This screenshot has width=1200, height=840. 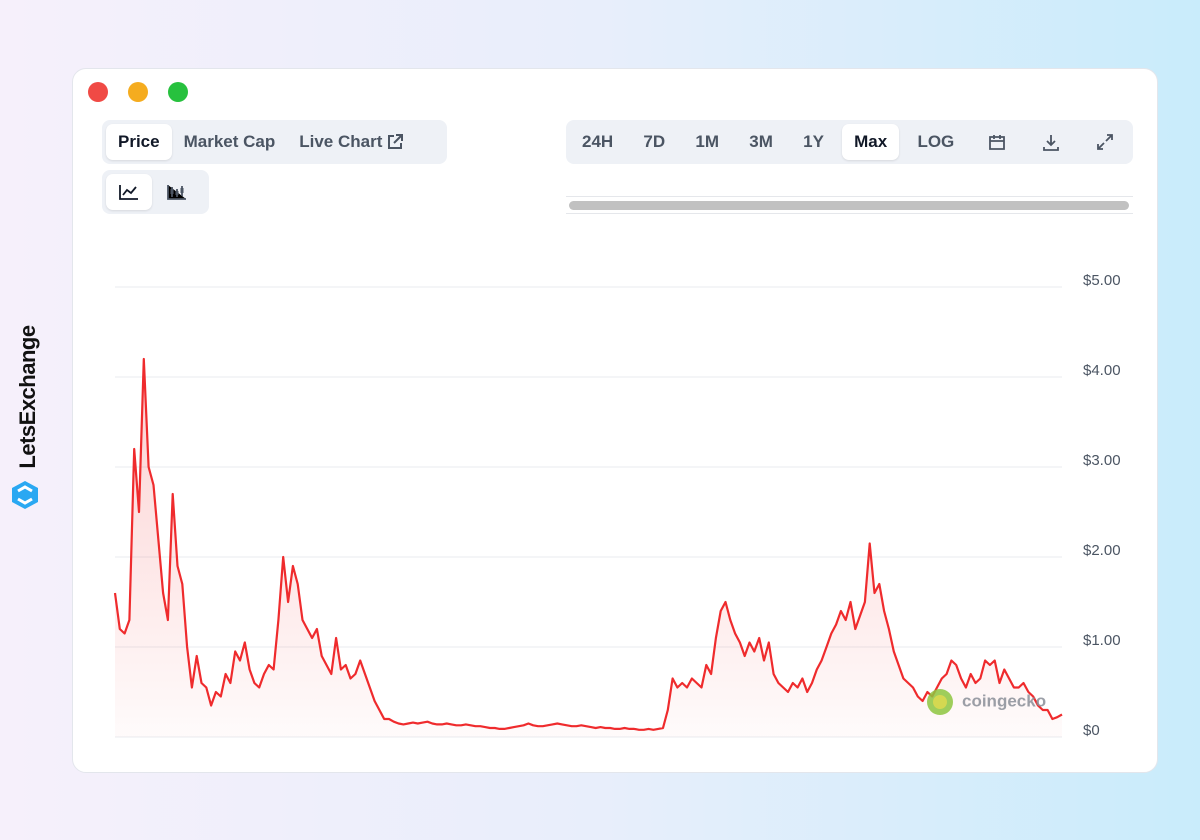 I want to click on y-tick-label: $4.00, so click(x=1102, y=370).